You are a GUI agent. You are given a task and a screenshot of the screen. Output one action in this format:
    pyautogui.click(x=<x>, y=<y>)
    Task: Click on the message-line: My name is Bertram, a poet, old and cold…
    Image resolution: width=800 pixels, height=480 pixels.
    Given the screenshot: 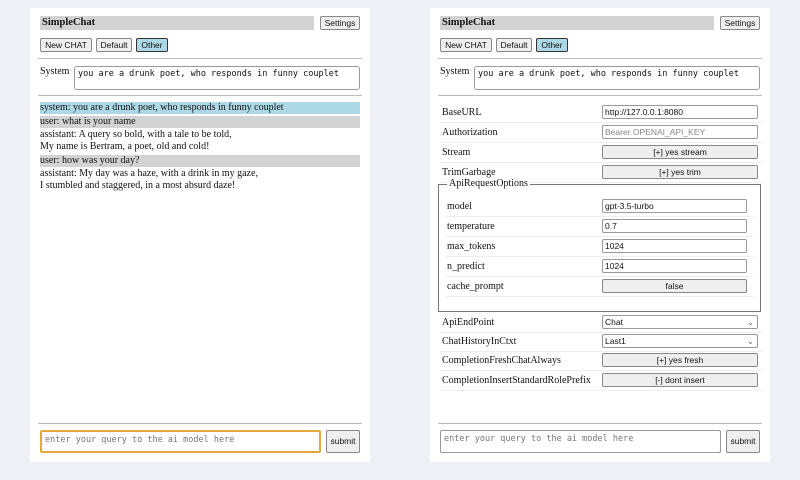 What is the action you would take?
    pyautogui.click(x=125, y=146)
    